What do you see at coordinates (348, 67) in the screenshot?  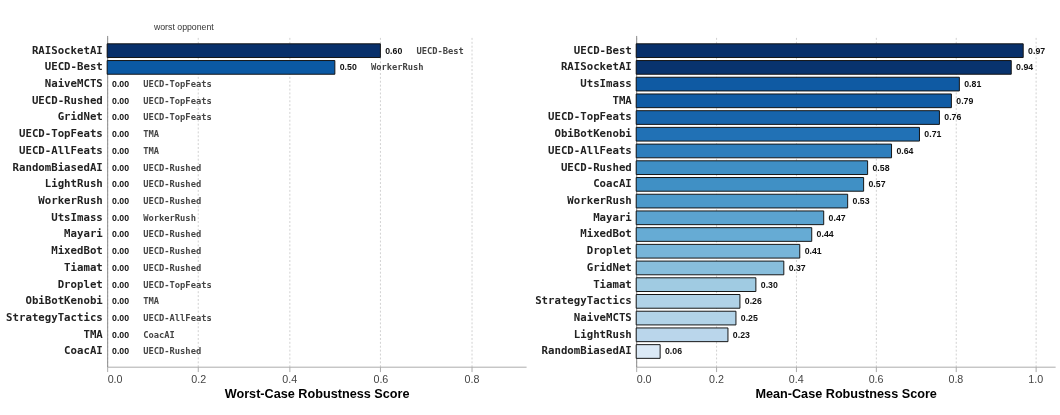 I see `data-label: 0.50` at bounding box center [348, 67].